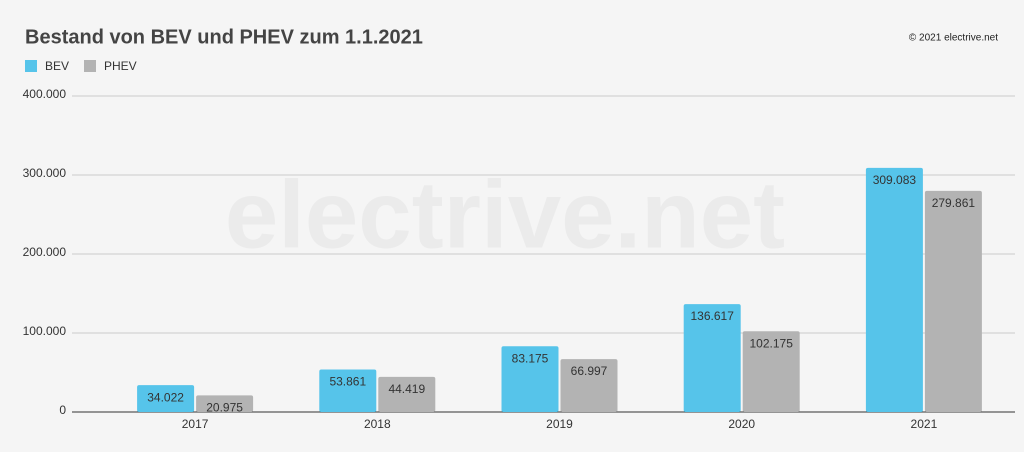 This screenshot has height=452, width=1024. What do you see at coordinates (924, 424) in the screenshot?
I see `x-tick-label: 2021` at bounding box center [924, 424].